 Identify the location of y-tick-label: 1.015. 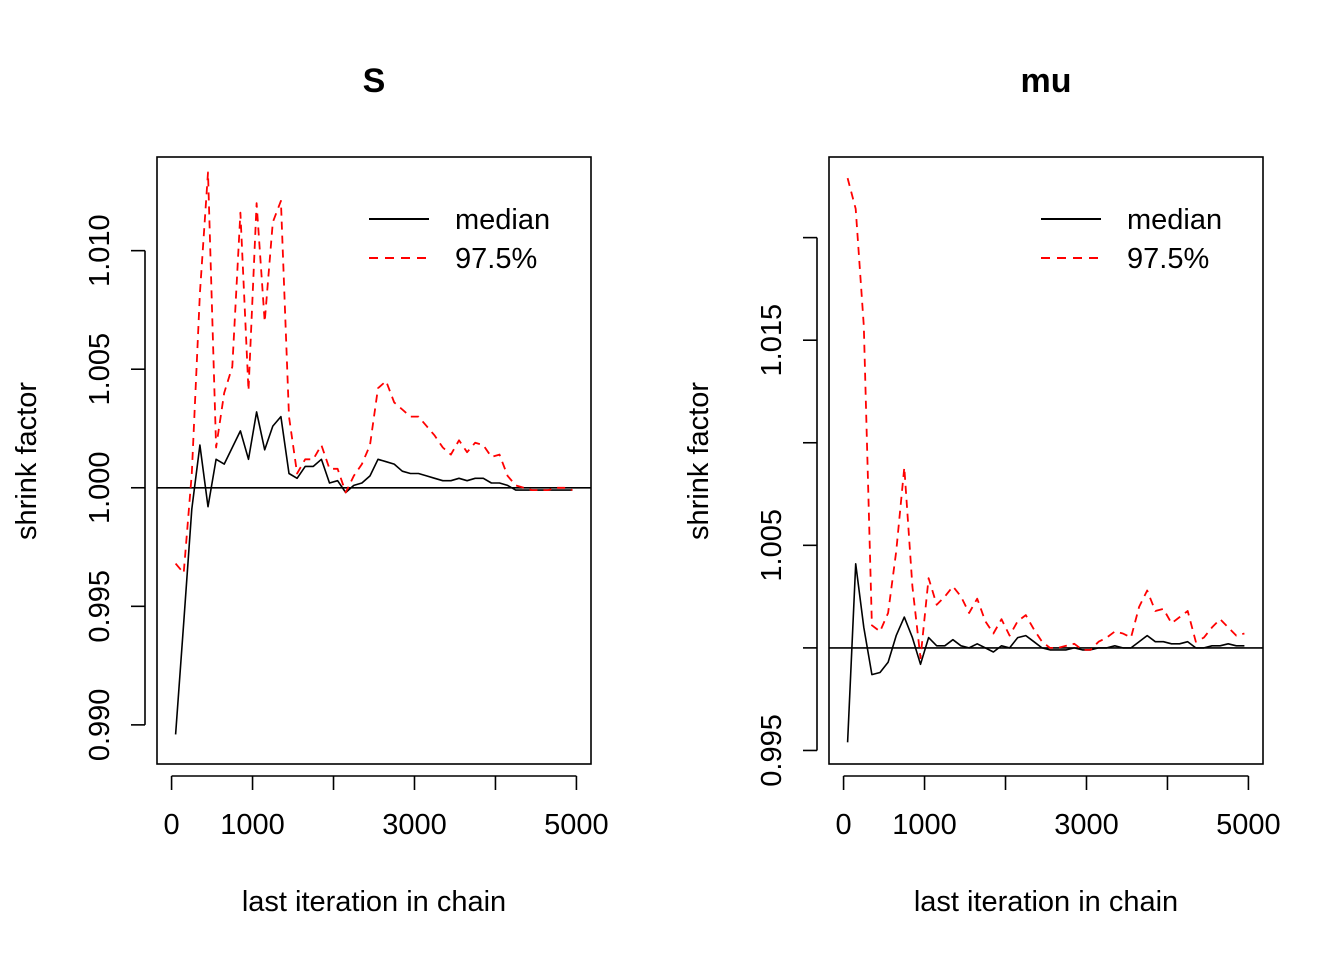
(772, 340).